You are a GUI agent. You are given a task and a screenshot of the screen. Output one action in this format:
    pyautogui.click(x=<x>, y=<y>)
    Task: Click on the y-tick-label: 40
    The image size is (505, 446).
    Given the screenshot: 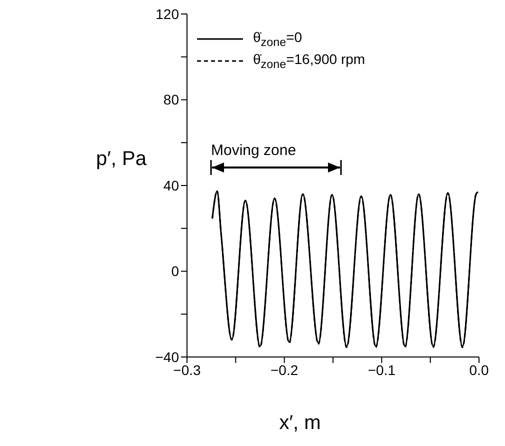 What is the action you would take?
    pyautogui.click(x=171, y=185)
    